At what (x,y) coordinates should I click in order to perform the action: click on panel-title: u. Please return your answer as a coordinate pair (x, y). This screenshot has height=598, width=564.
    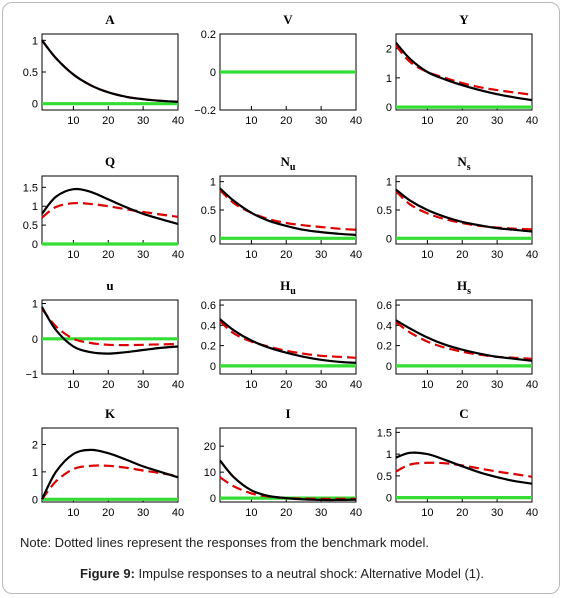
    Looking at the image, I should click on (109, 285).